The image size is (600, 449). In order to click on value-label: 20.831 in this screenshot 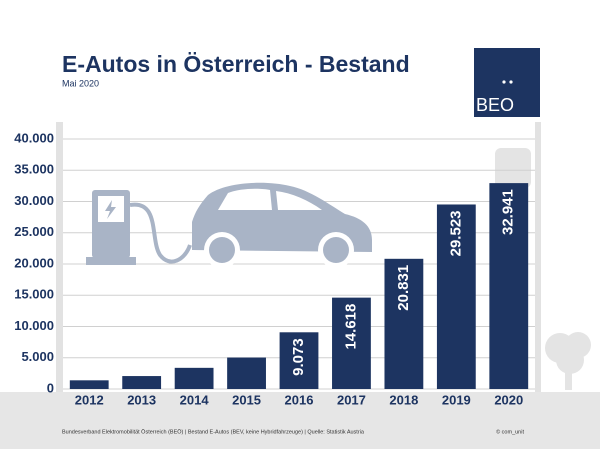, I will do `click(403, 288)`.